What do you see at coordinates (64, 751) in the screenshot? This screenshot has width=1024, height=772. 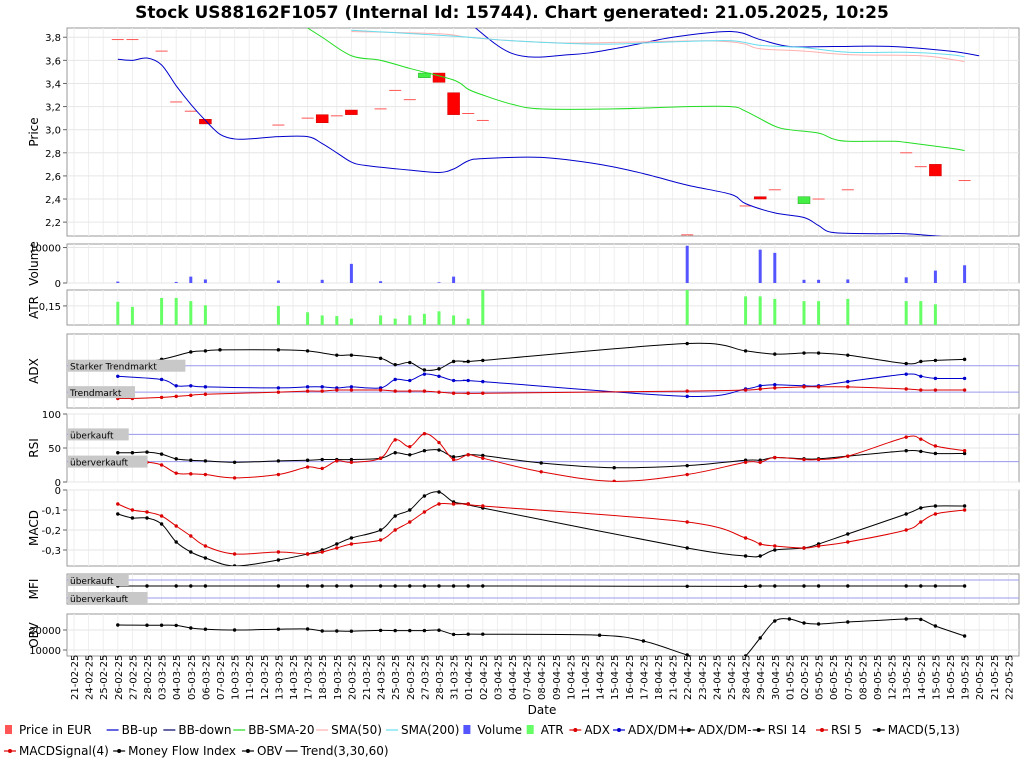 I see `legend-label: MACDSignal(4)` at bounding box center [64, 751].